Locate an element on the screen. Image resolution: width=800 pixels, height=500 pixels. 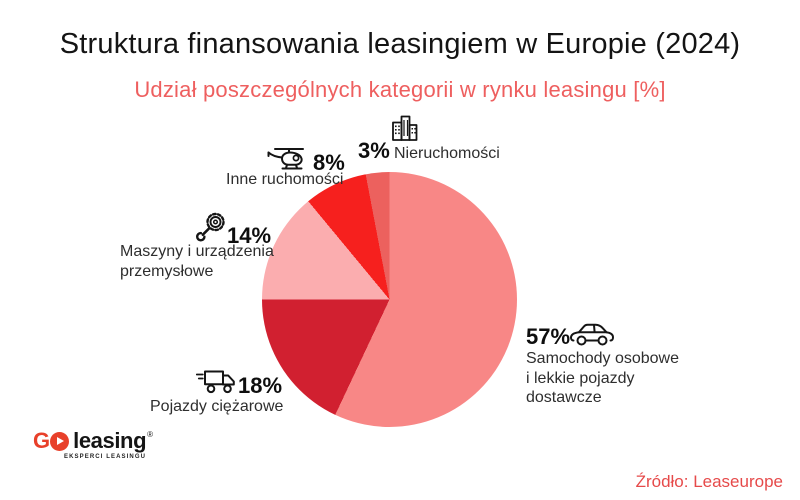
truck-icon is located at coordinates (217, 382).